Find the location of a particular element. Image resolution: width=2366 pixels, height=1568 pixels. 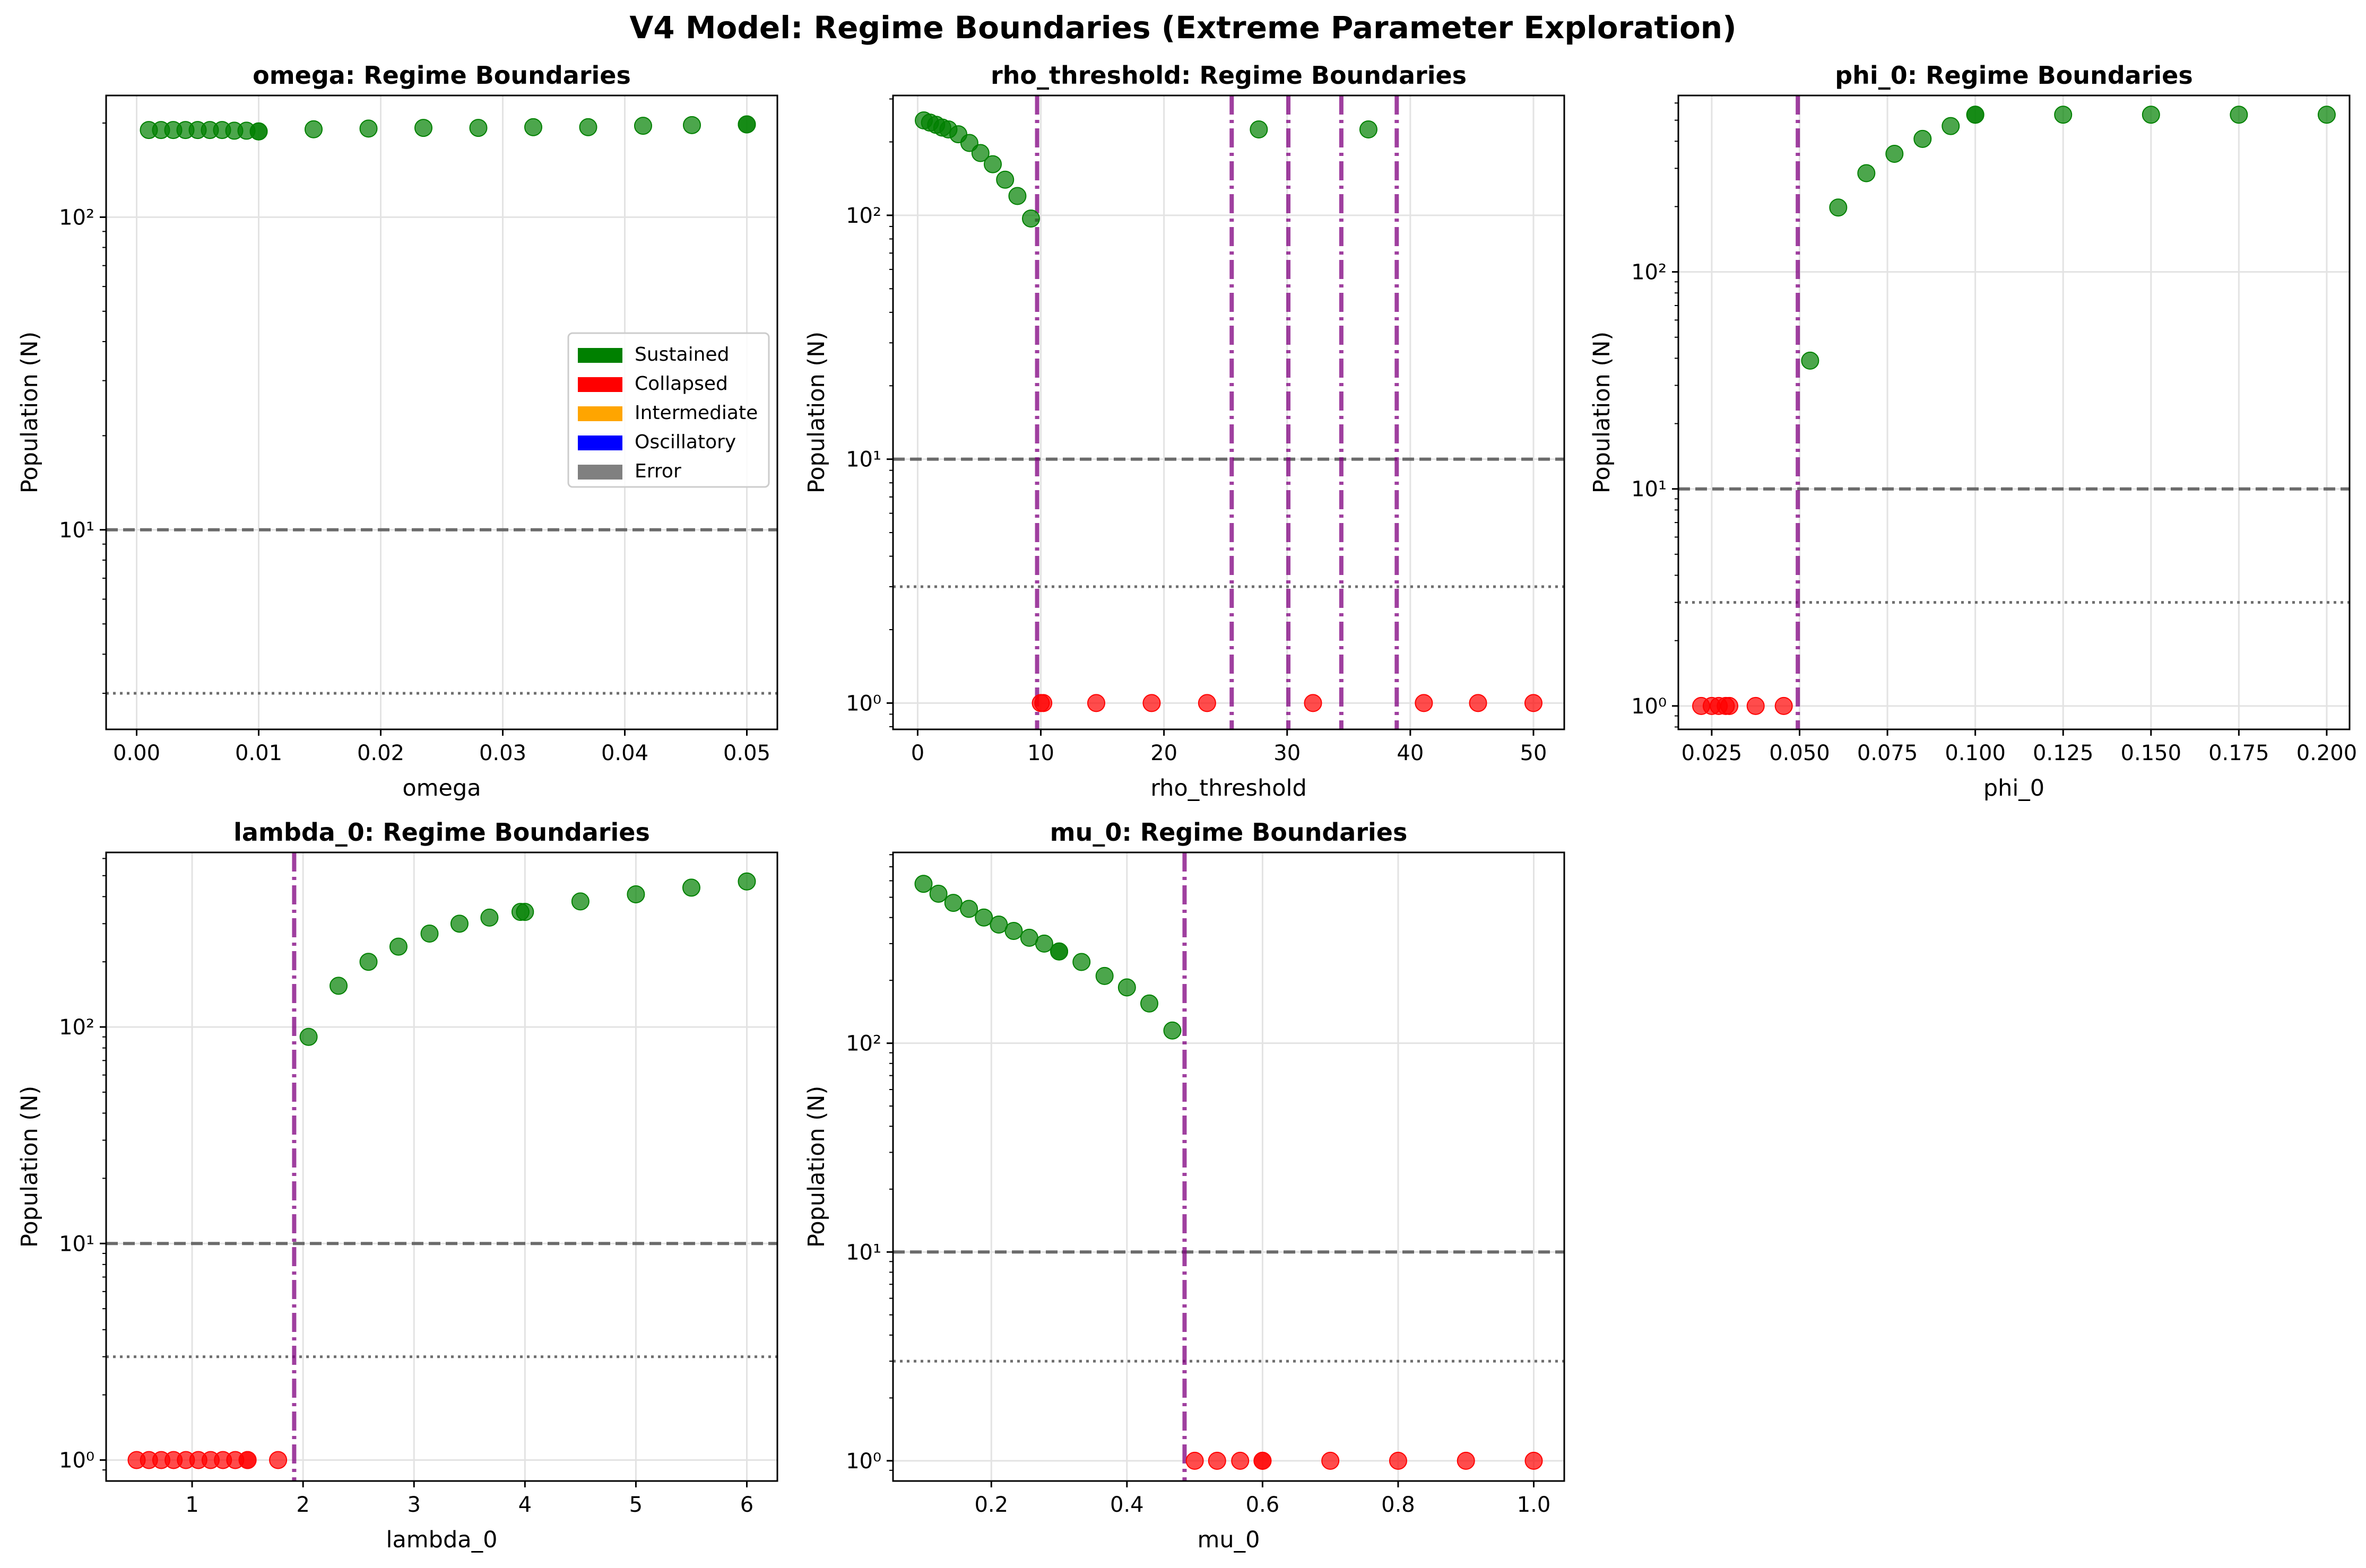

x-tick-label: 0.175 is located at coordinates (2238, 753).